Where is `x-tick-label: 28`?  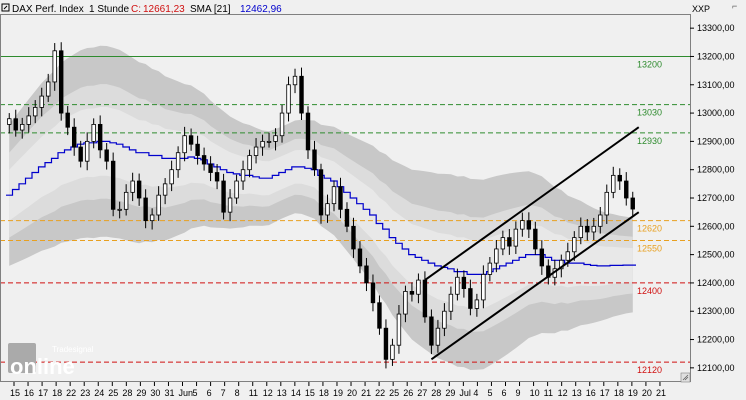
x-tick-label: 28 is located at coordinates (436, 393).